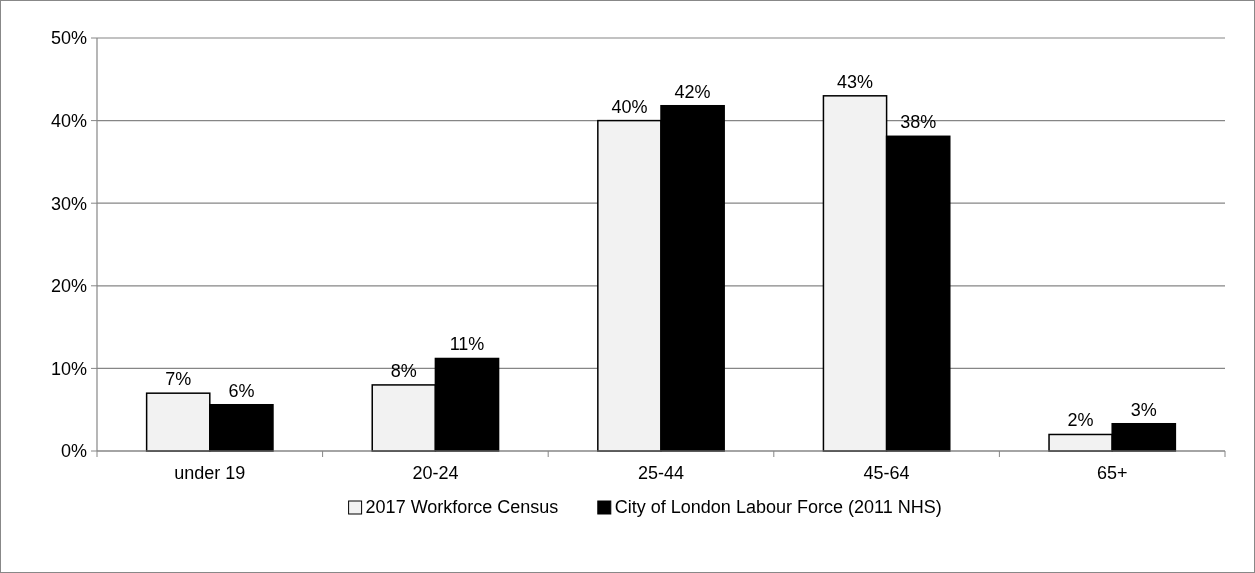  Describe the element at coordinates (462, 507) in the screenshot. I see `legend-label: 2017 Workforce Census` at that location.